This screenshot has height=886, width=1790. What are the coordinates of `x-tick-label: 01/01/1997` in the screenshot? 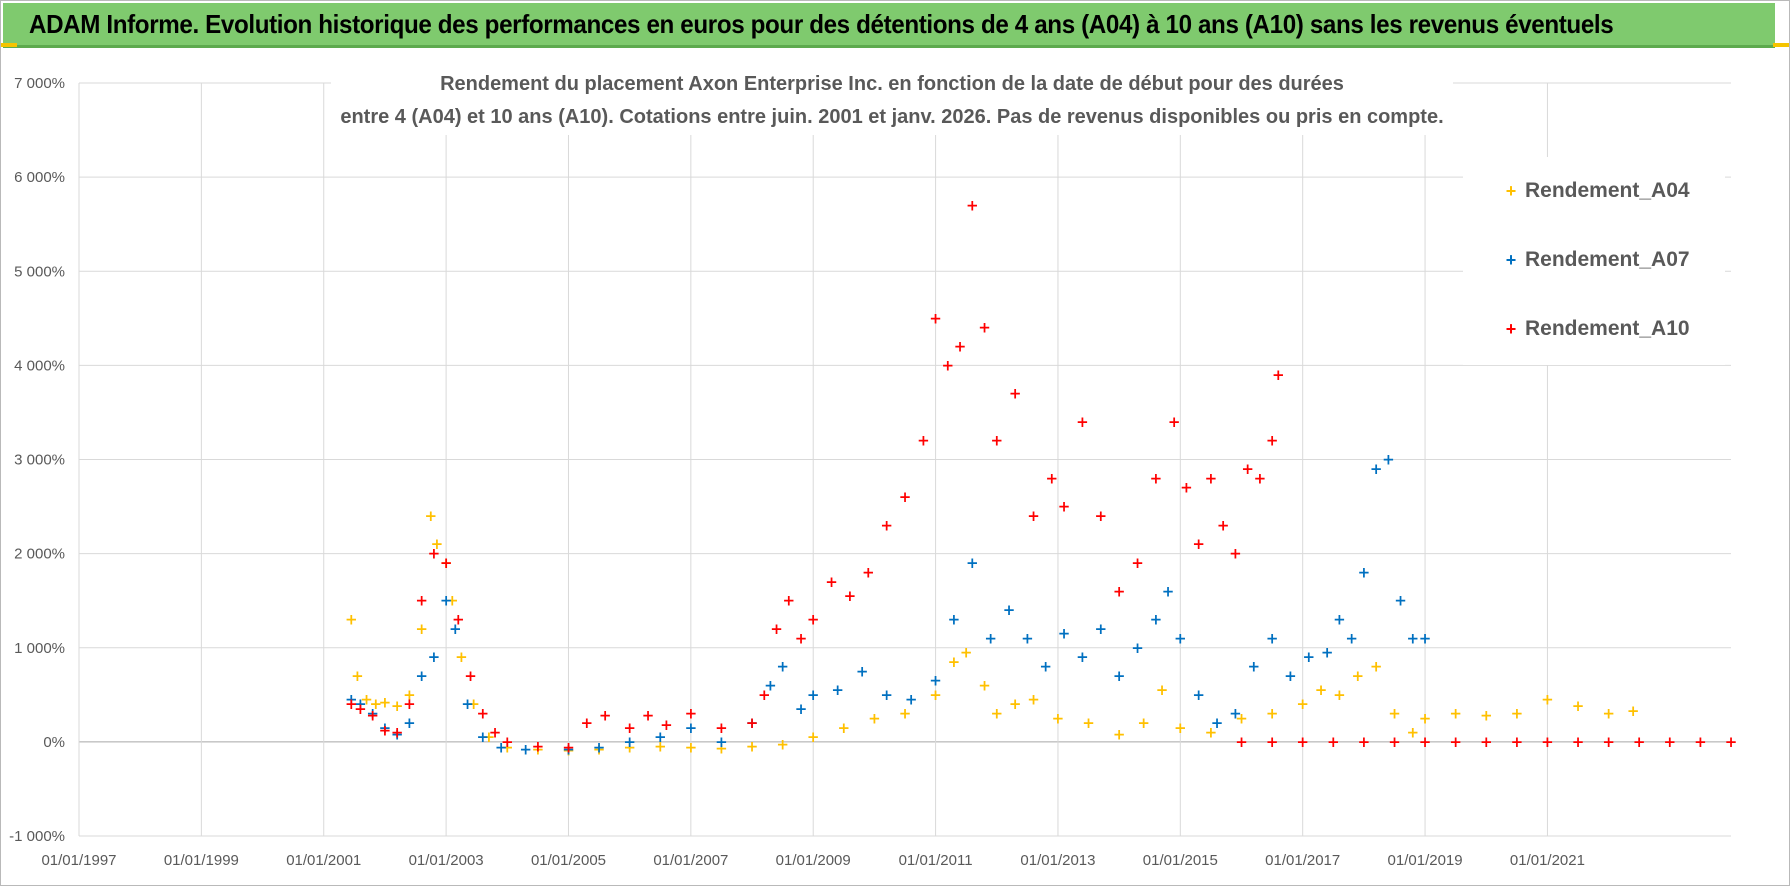 It's located at (78, 860).